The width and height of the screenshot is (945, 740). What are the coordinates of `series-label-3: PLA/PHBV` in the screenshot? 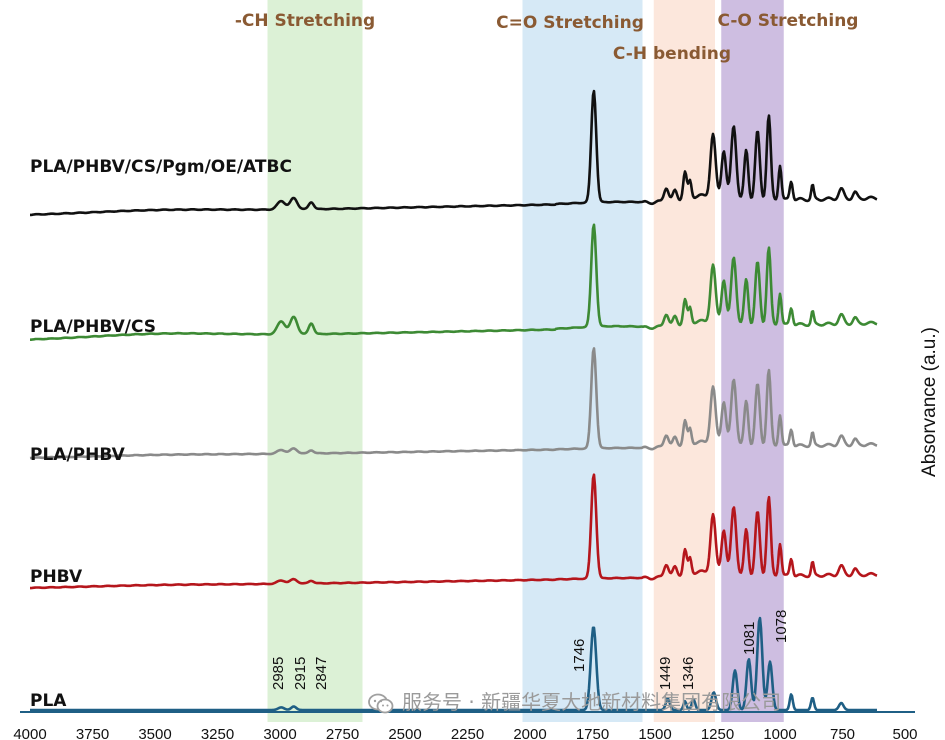 It's located at (78, 455).